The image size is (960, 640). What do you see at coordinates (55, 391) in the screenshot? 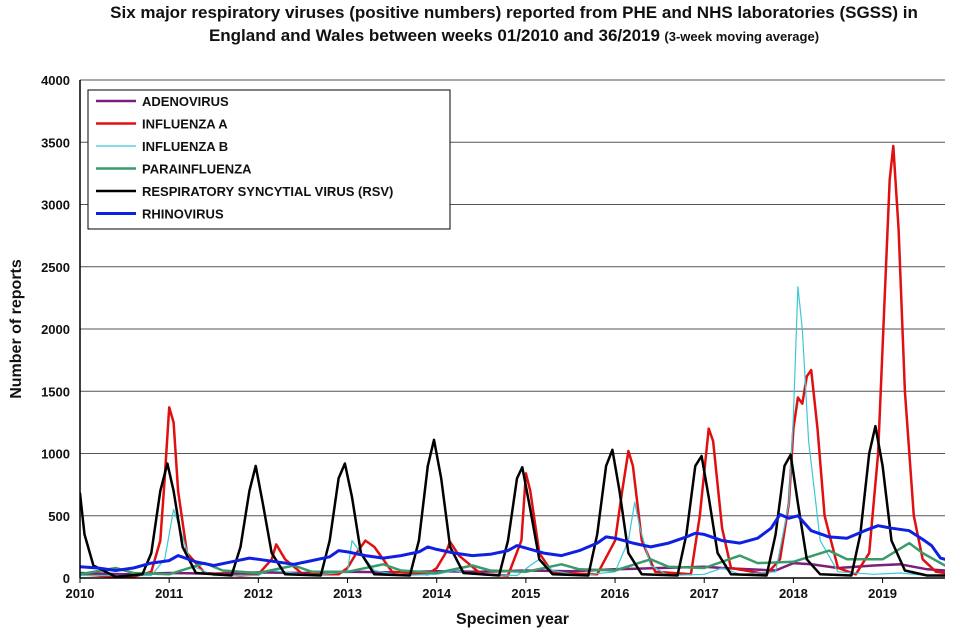
I see `y-tick-label: 1500` at bounding box center [55, 391].